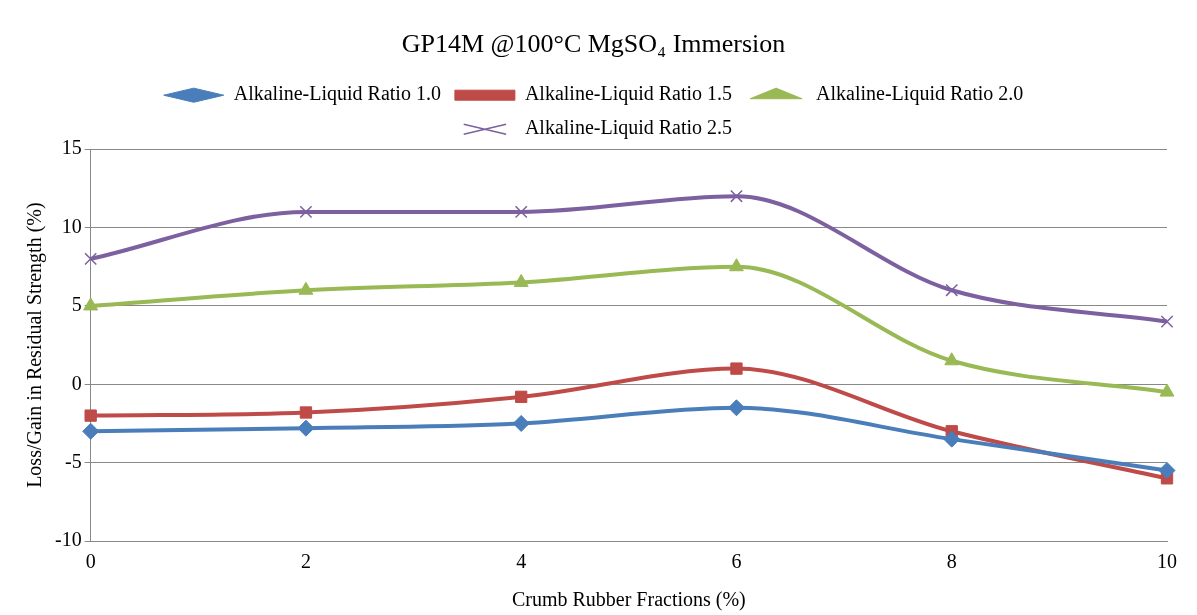 Image resolution: width=1197 pixels, height=615 pixels. I want to click on x-tick-label: 6, so click(736, 561).